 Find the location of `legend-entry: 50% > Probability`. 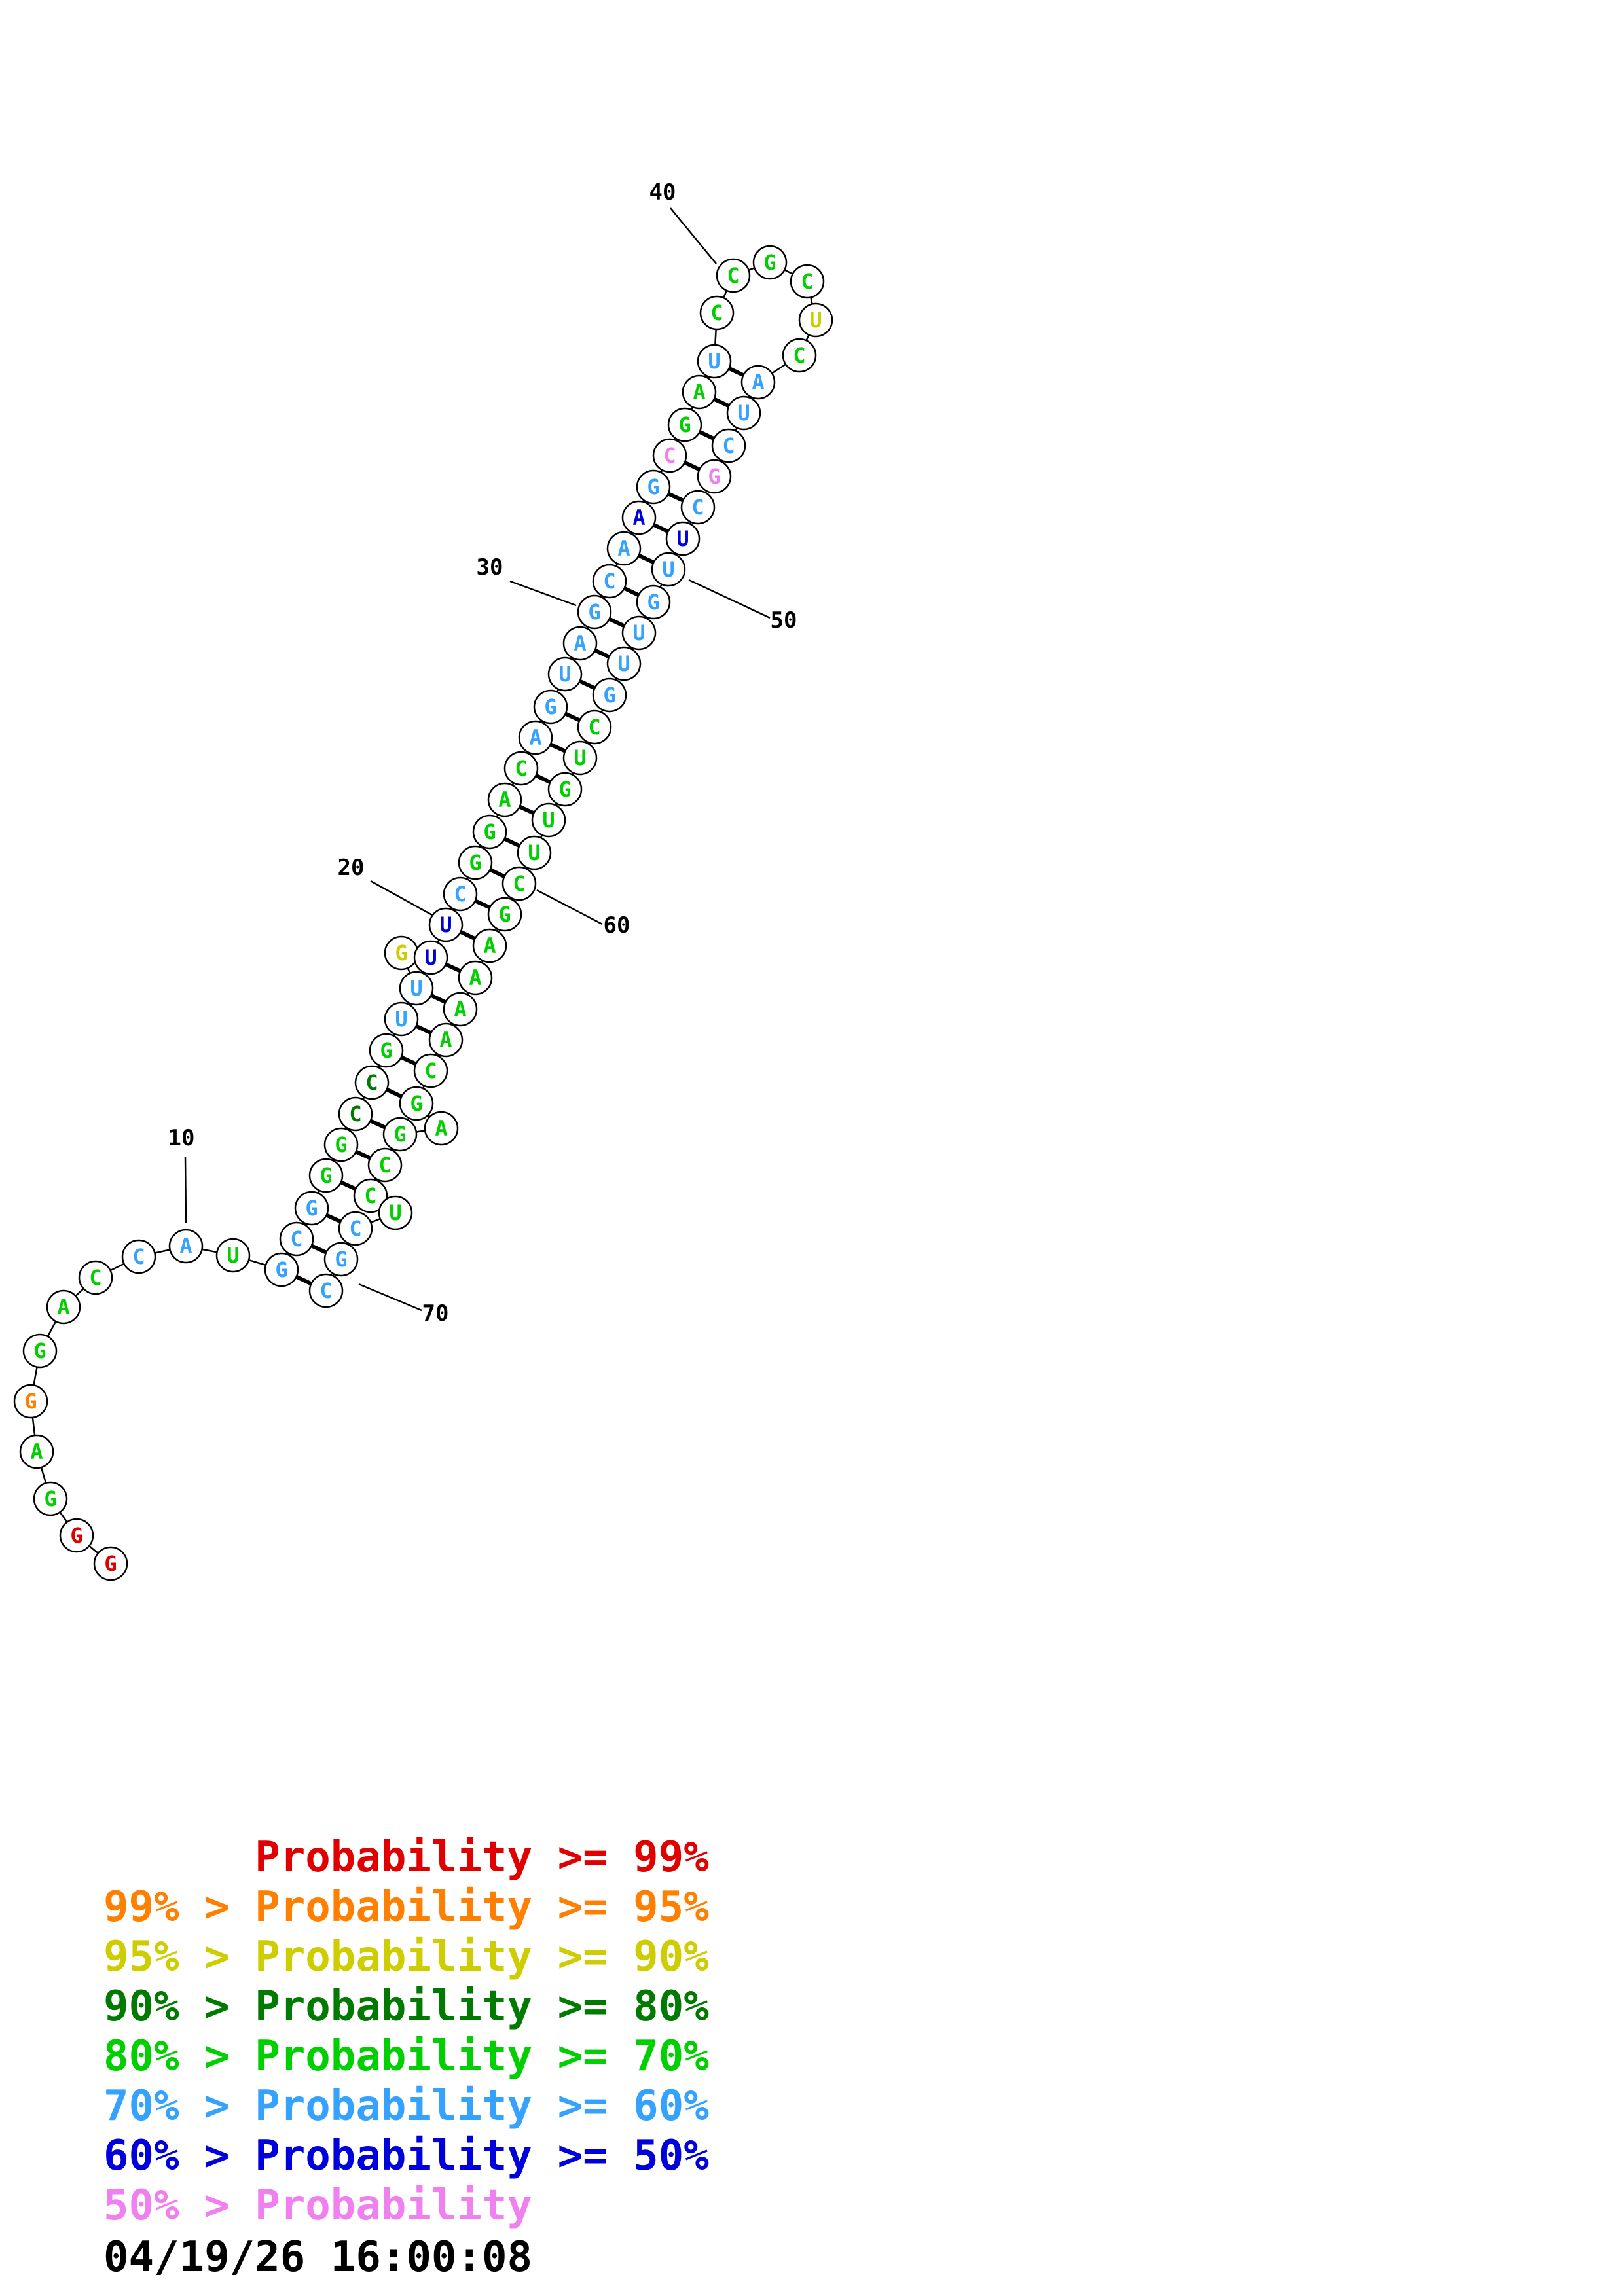

legend-entry: 50% > Probability is located at coordinates (318, 2205).